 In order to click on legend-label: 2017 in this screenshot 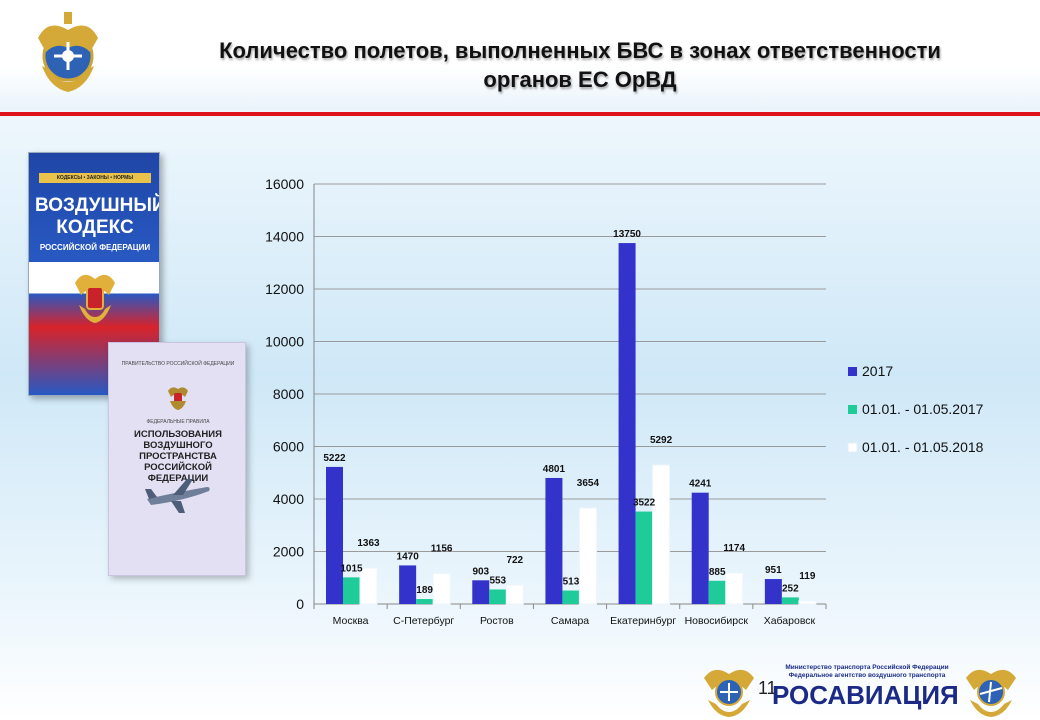, I will do `click(877, 371)`.